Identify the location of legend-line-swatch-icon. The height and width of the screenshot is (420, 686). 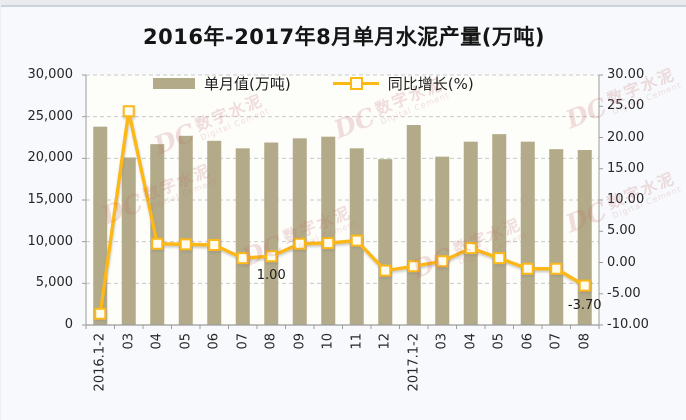
(355, 83).